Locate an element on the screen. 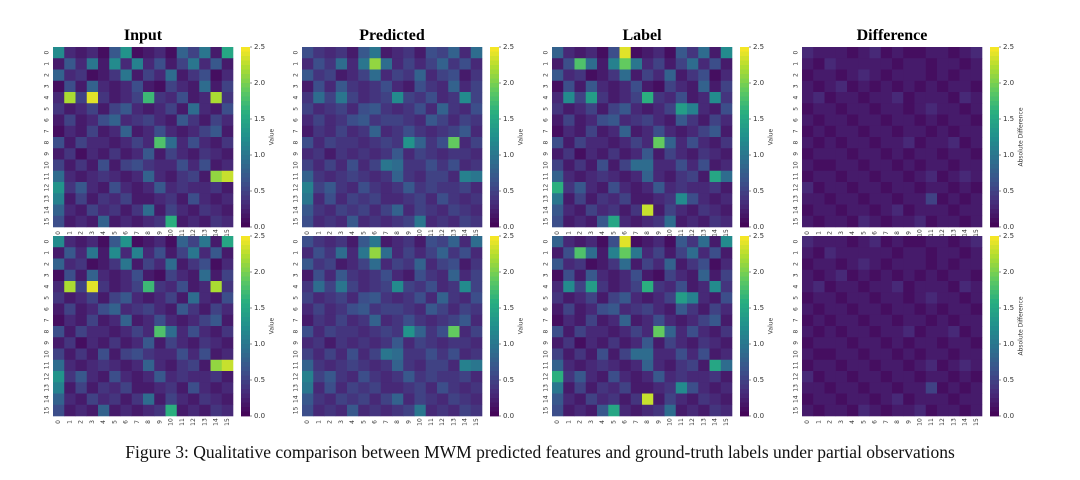 This screenshot has height=480, width=1080. y-tick-label: 10 is located at coordinates (545, 354).